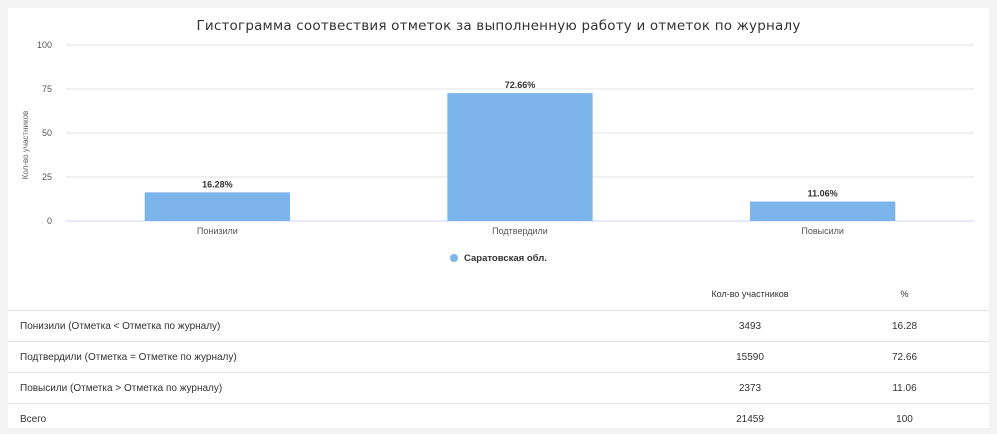  I want to click on header-name, so click(344, 294).